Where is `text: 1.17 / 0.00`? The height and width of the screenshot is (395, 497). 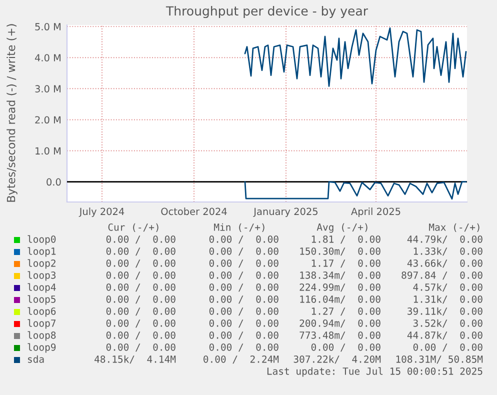 text: 1.17 / 0.00 is located at coordinates (346, 263).